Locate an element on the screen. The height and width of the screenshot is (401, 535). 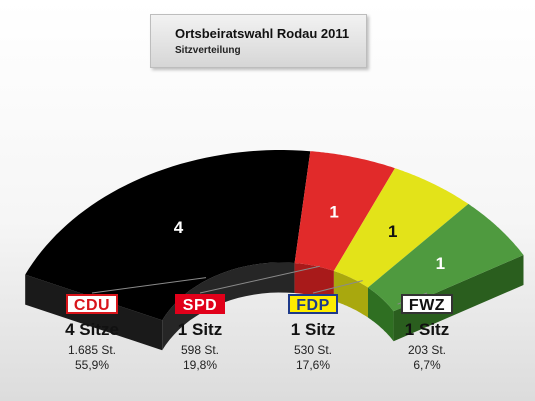
chart-title: Ortsbeiratswahl Rodau 2011 is located at coordinates (262, 33).